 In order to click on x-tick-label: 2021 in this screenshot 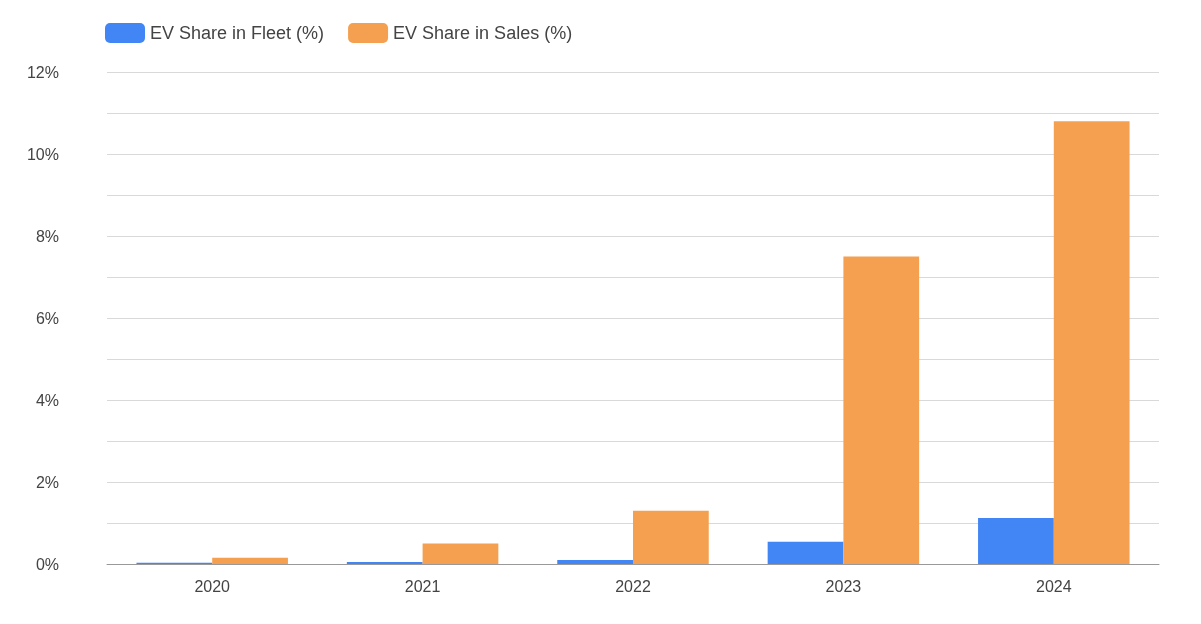, I will do `click(422, 586)`.